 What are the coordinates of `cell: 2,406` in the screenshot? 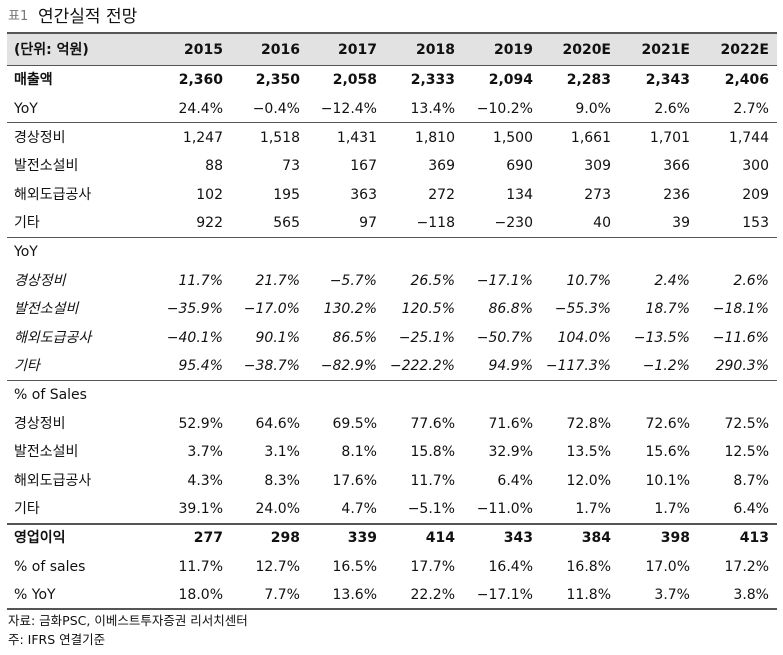 It's located at (746, 80).